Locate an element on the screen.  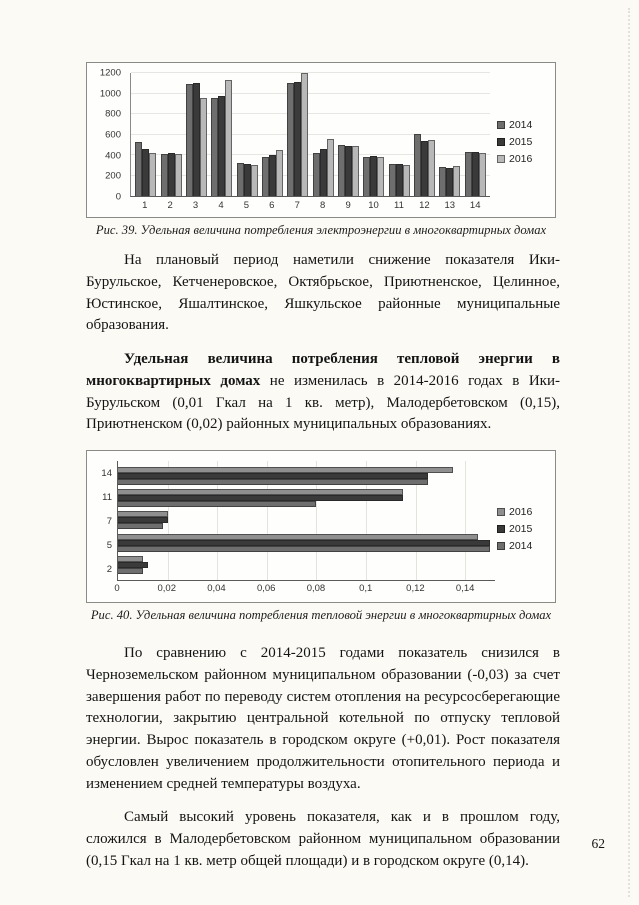
y-tick-label: 7 is located at coordinates (109, 521).